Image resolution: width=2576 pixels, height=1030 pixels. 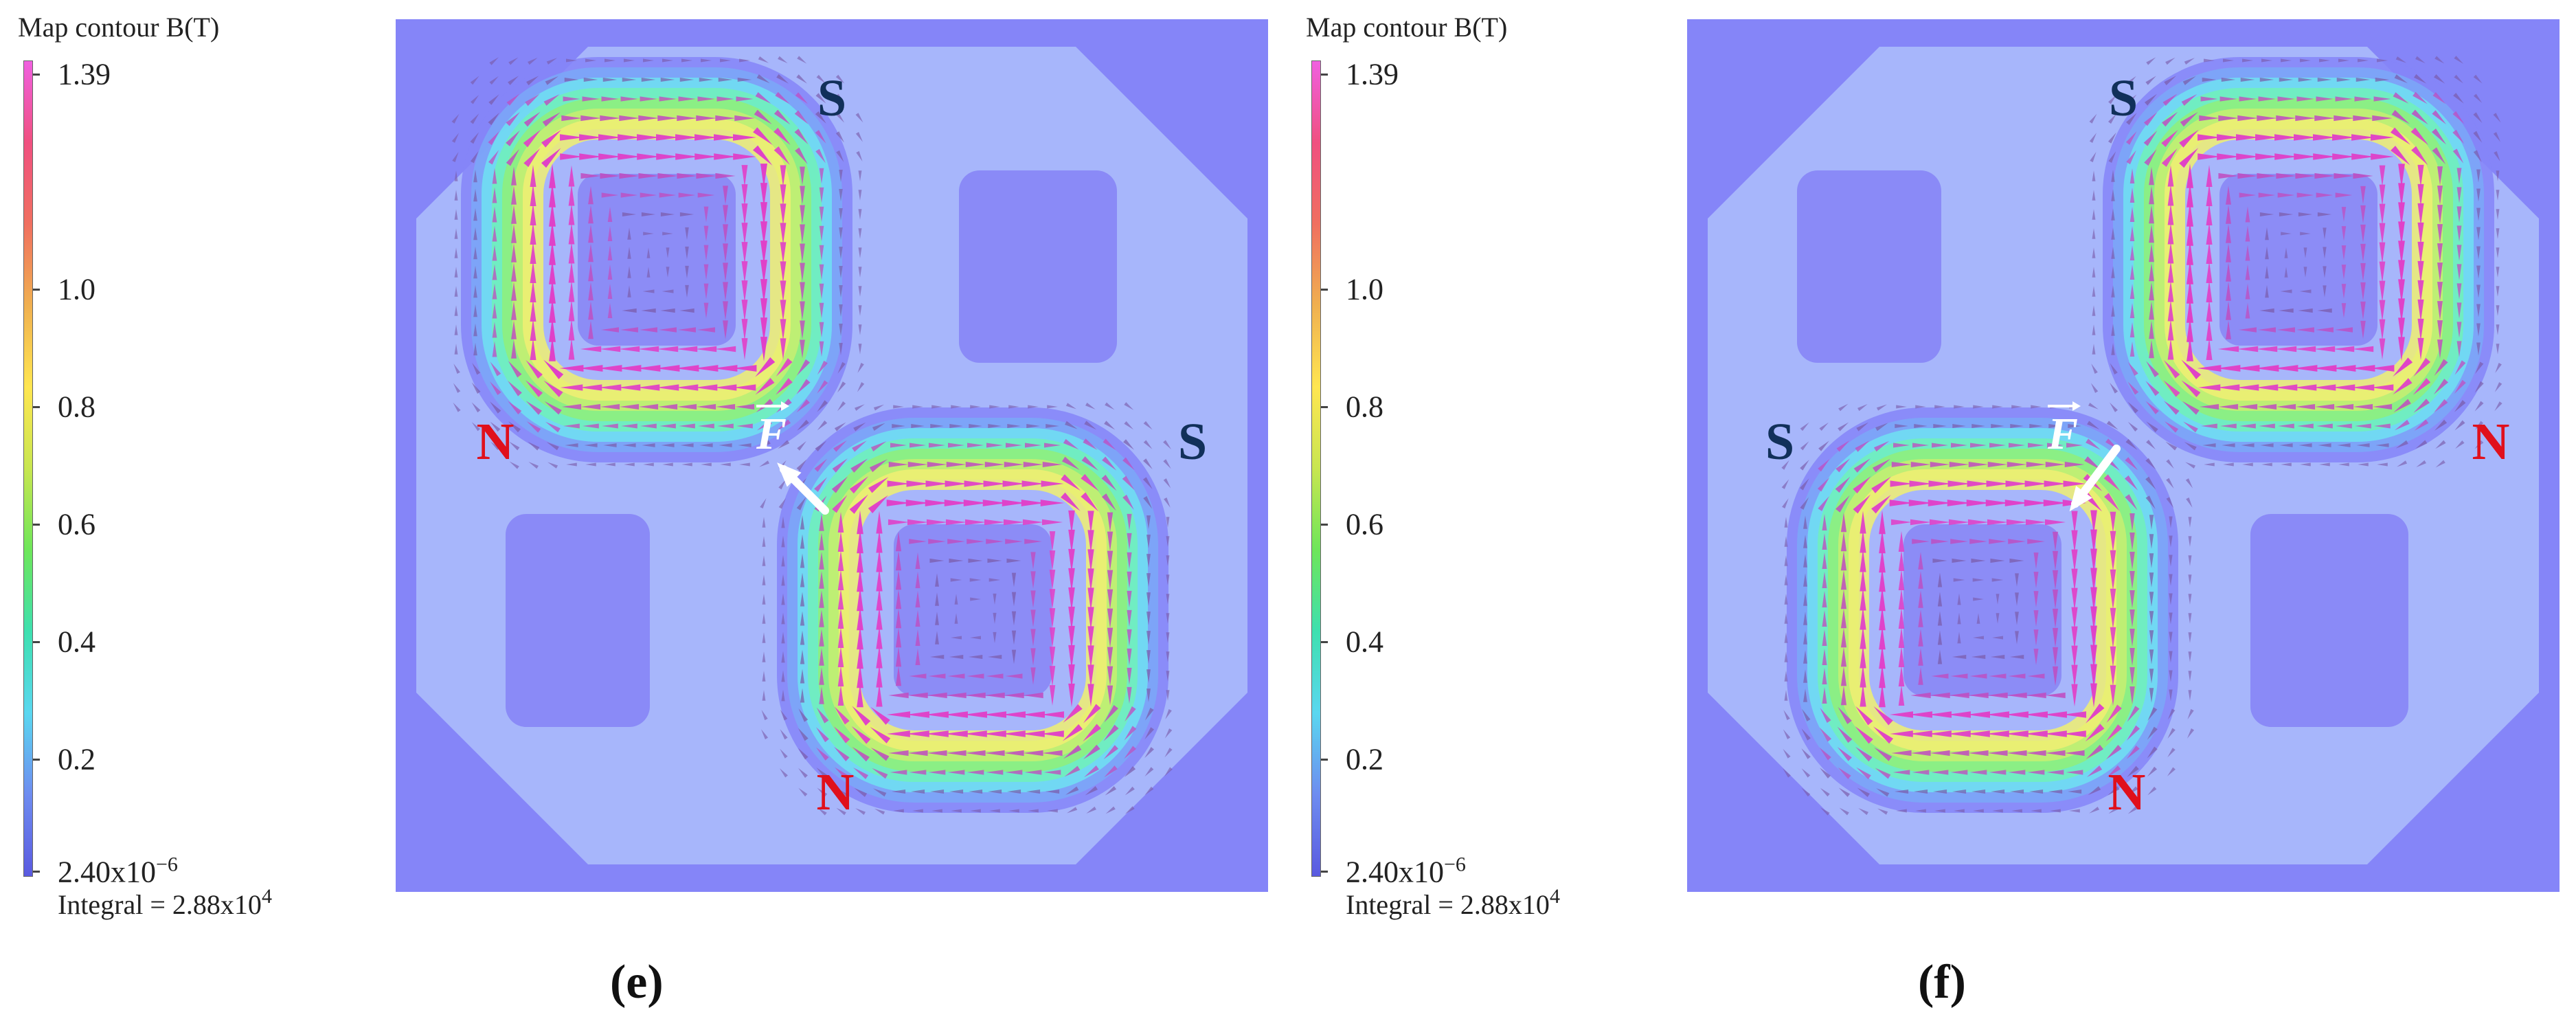 What do you see at coordinates (1316, 468) in the screenshot?
I see `colorbar` at bounding box center [1316, 468].